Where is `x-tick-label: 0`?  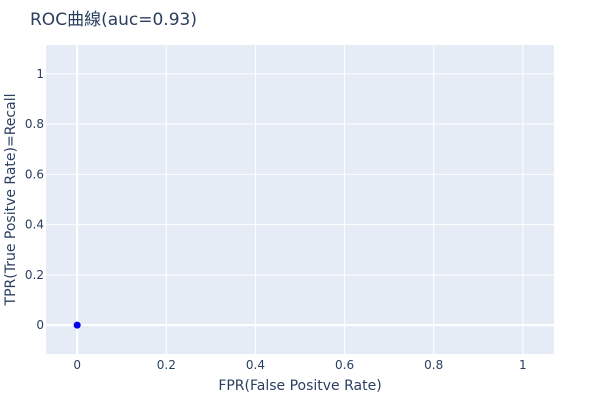
x-tick-label: 0 is located at coordinates (77, 365).